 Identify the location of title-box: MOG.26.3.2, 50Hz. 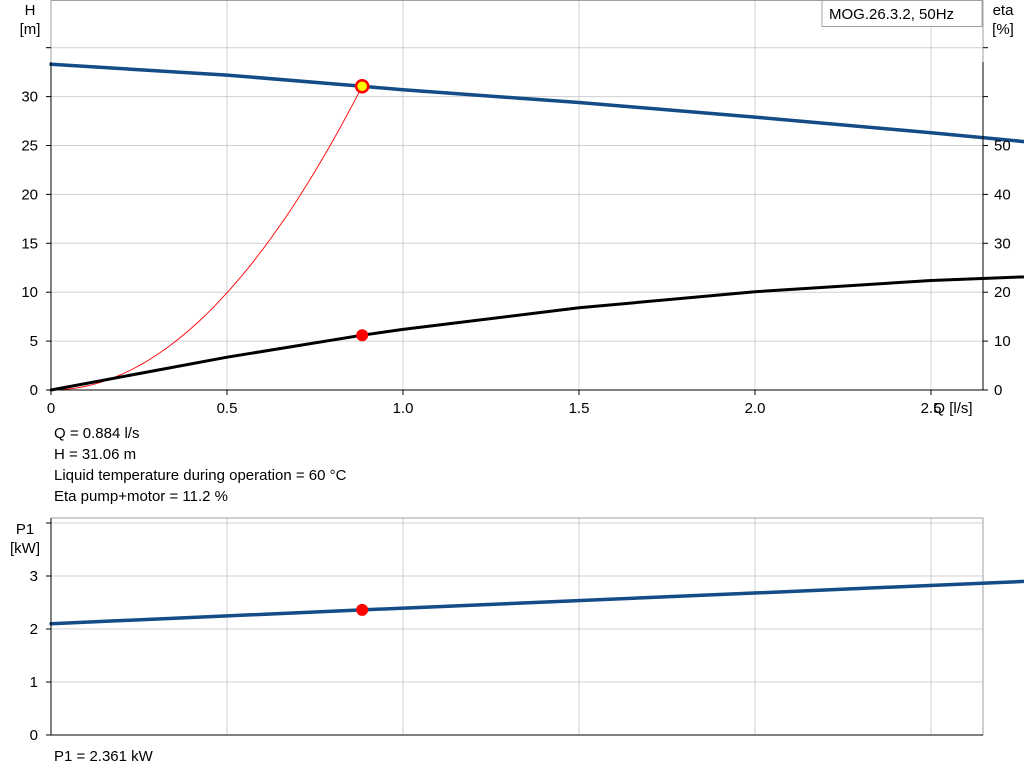
(902, 13).